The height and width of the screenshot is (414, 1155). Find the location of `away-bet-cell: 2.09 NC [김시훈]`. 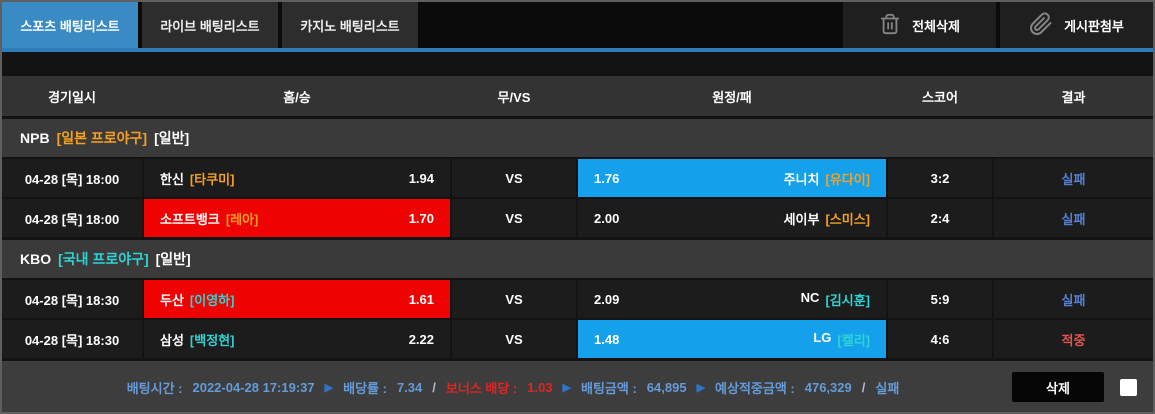

away-bet-cell: 2.09 NC [김시훈] is located at coordinates (732, 299).